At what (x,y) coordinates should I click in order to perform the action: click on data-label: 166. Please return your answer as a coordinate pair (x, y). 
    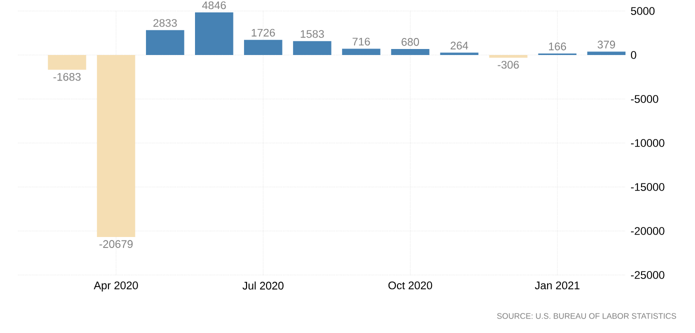
    Looking at the image, I should click on (557, 46).